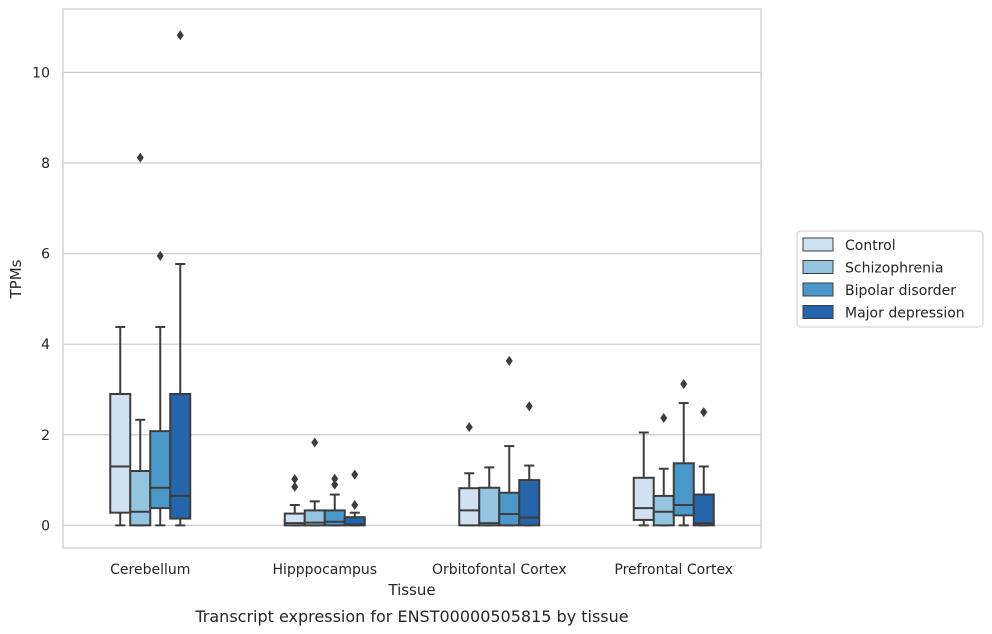  What do you see at coordinates (411, 590) in the screenshot?
I see `x-axis-label: Tissue` at bounding box center [411, 590].